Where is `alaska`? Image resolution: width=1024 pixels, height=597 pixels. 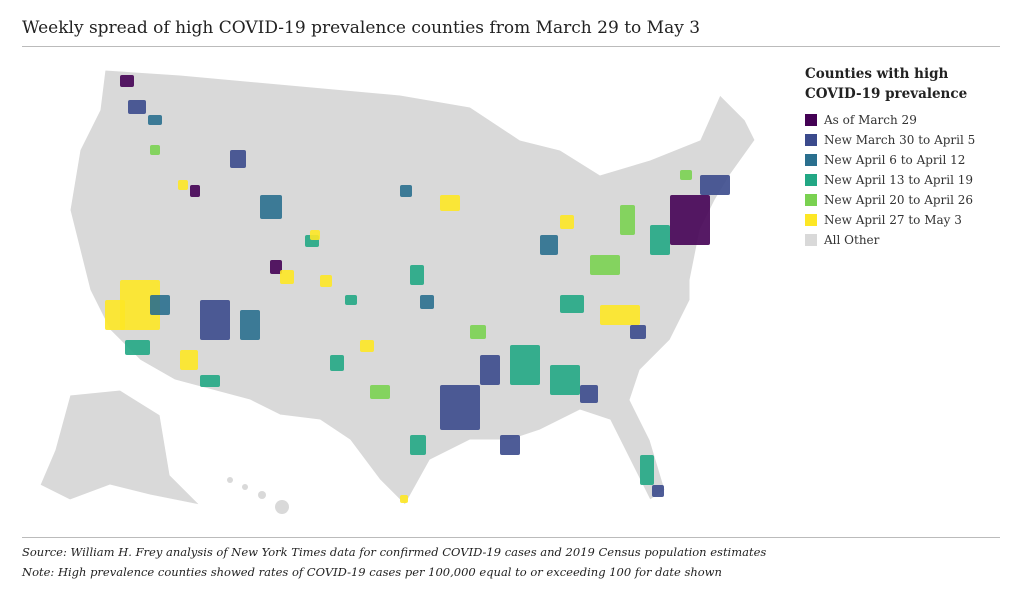
alaska is located at coordinates (120, 447).